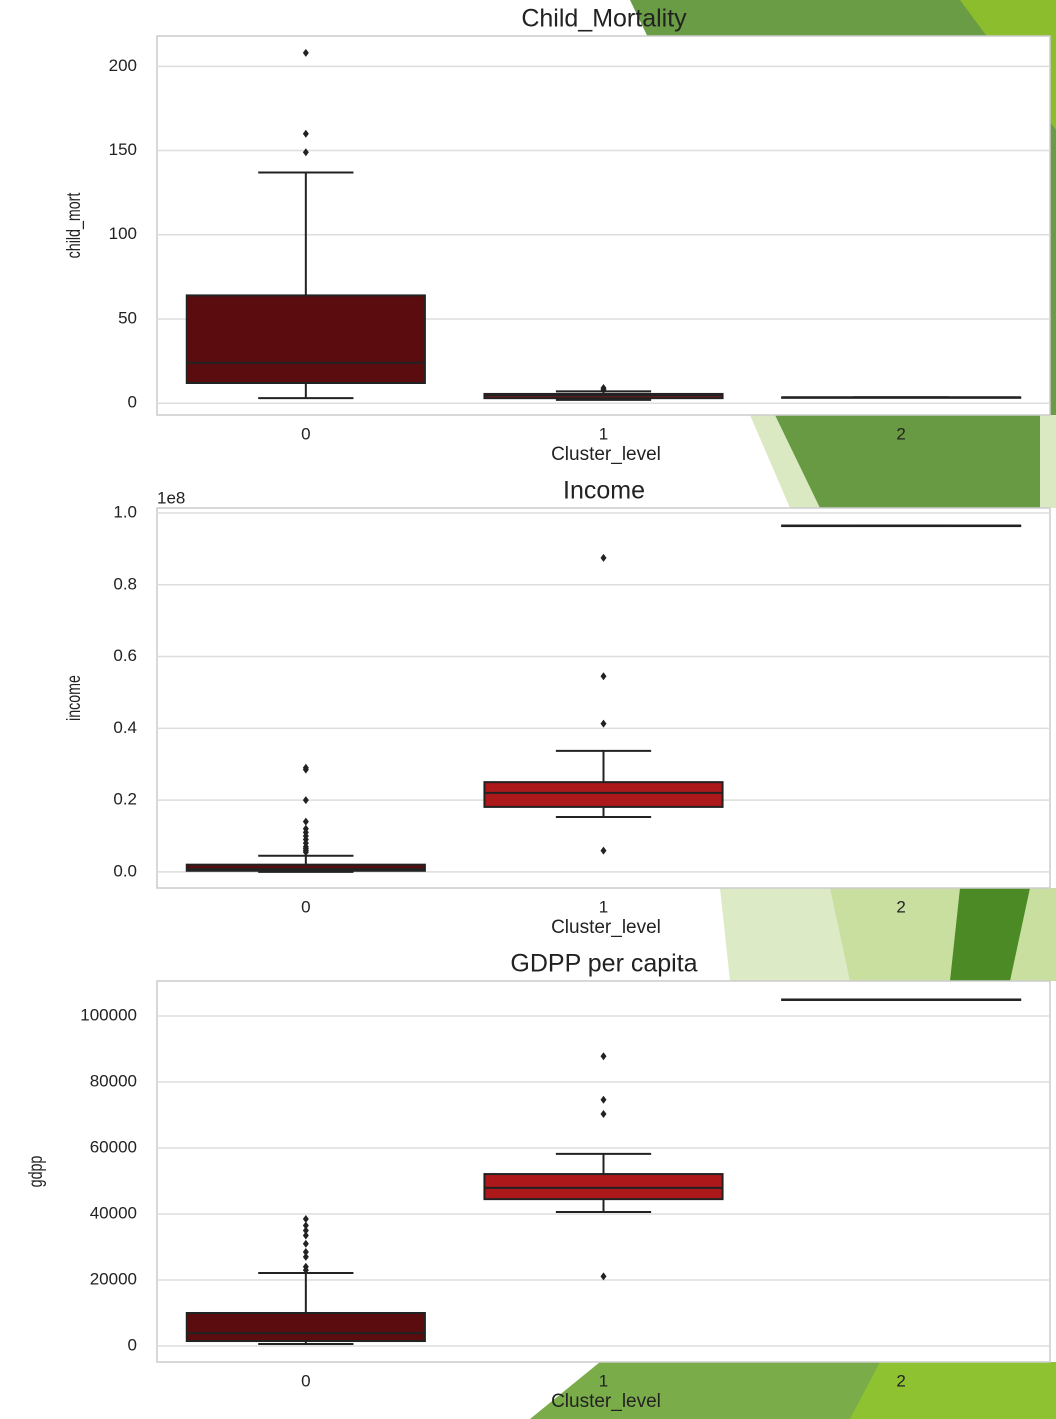  I want to click on y-tick-label: 80000, so click(113, 1080).